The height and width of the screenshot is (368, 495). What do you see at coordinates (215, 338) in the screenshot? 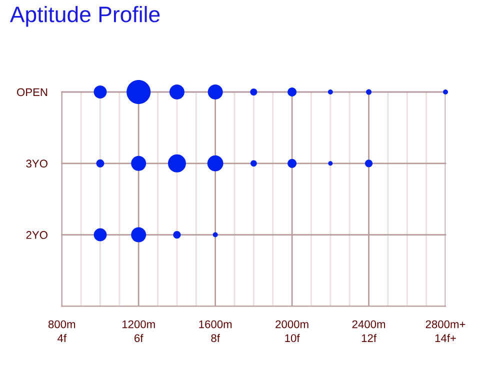
I see `x2-tick-label: 8f` at bounding box center [215, 338].